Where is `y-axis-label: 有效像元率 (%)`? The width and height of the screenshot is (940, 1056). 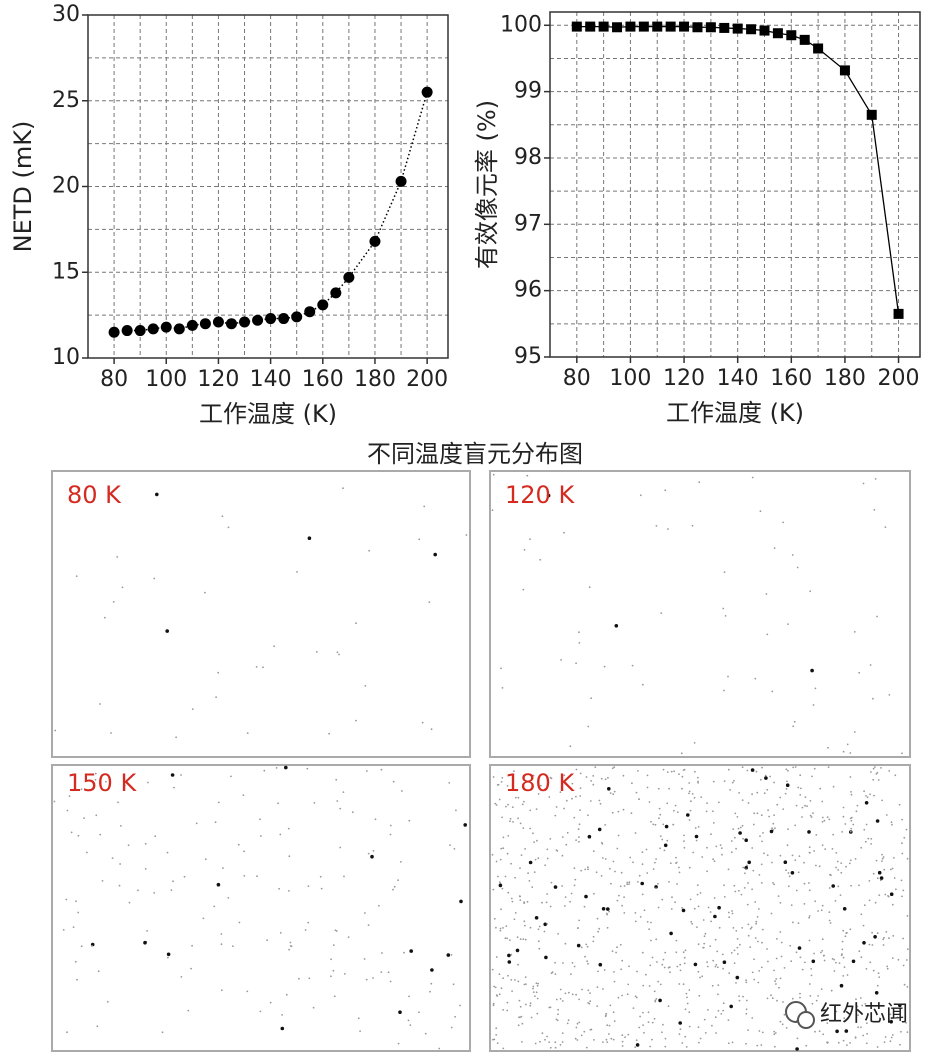
y-axis-label: 有效像元率 (%) is located at coordinates (487, 184).